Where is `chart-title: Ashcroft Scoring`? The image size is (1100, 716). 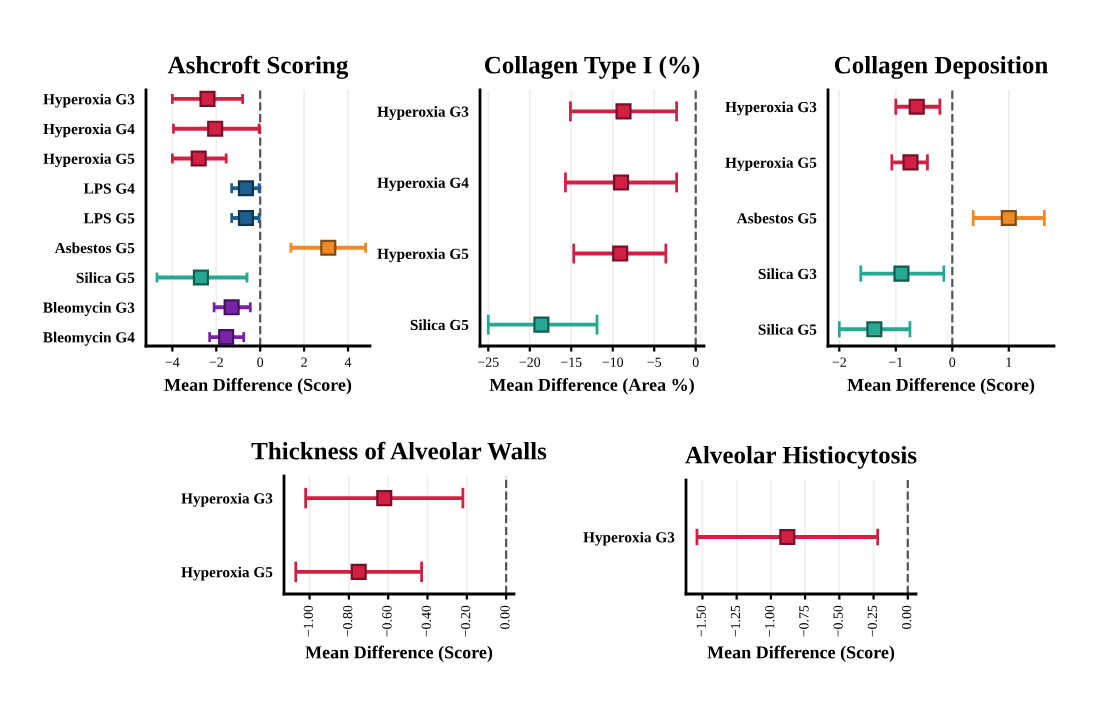
chart-title: Ashcroft Scoring is located at coordinates (258, 67).